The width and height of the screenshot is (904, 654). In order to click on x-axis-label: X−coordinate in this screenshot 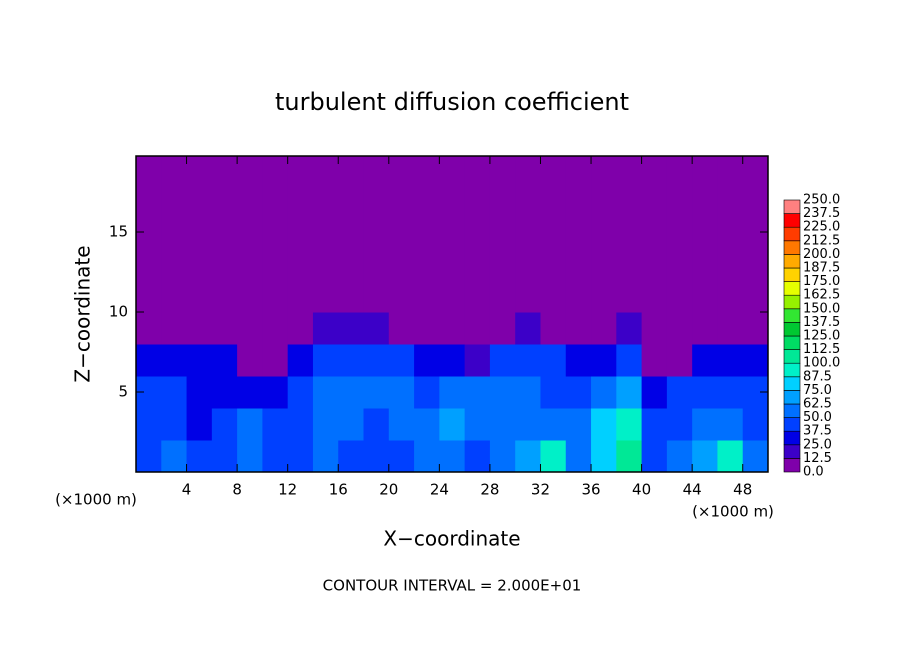, I will do `click(451, 539)`.